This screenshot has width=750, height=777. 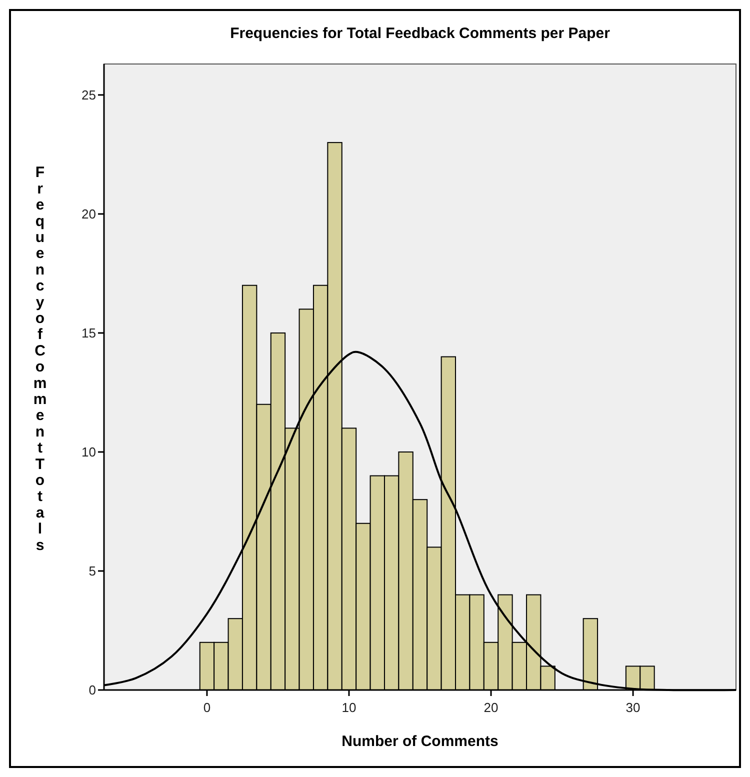 I want to click on chart-title: Frequencies for Total Feedback Comments per Paper, so click(x=420, y=33).